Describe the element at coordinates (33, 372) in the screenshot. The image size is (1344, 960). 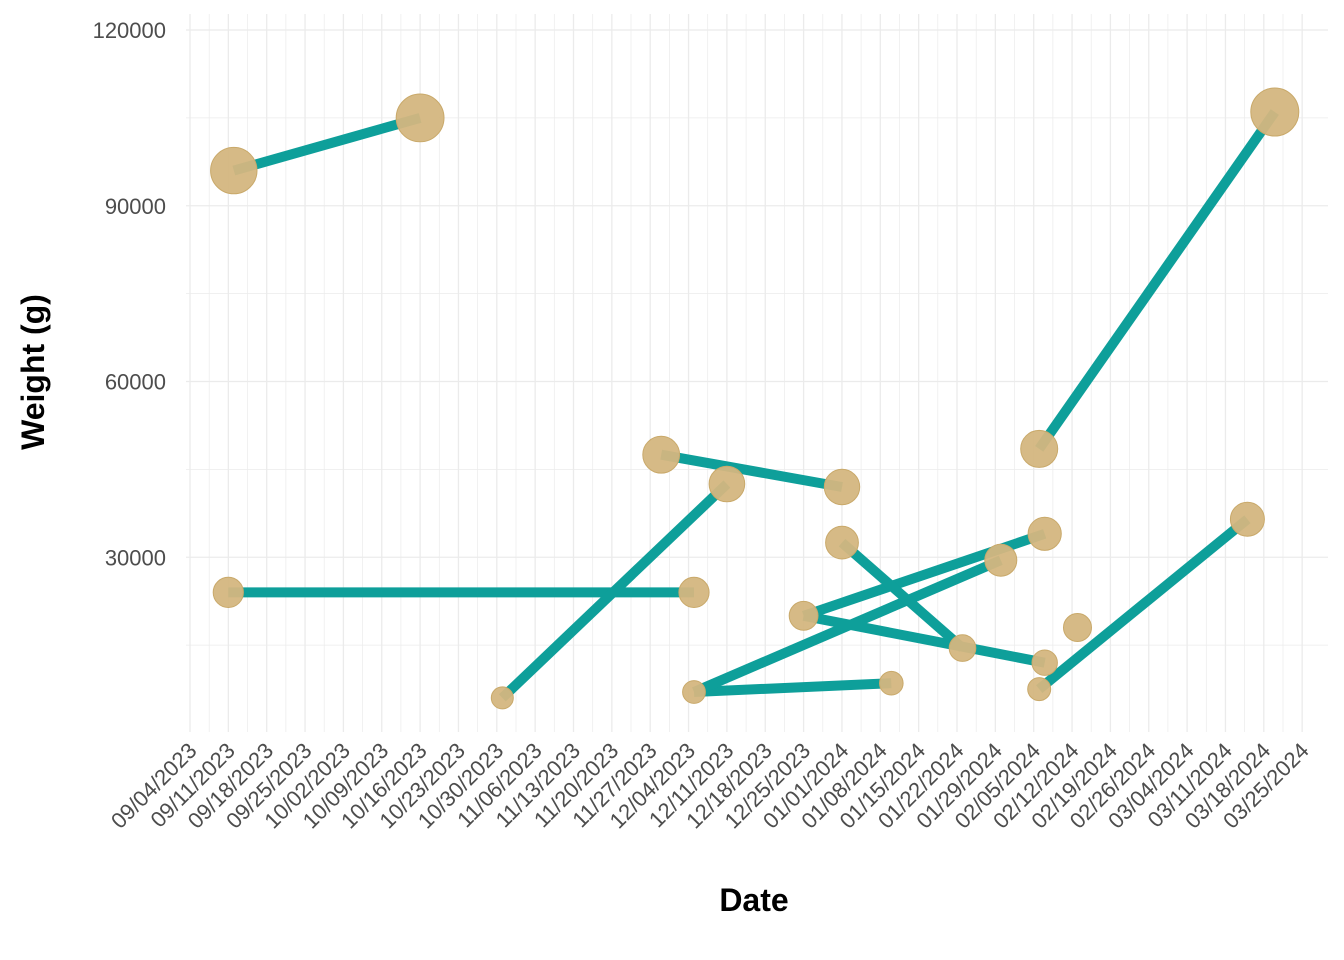
I see `y-axis-title: Weight (g)` at that location.